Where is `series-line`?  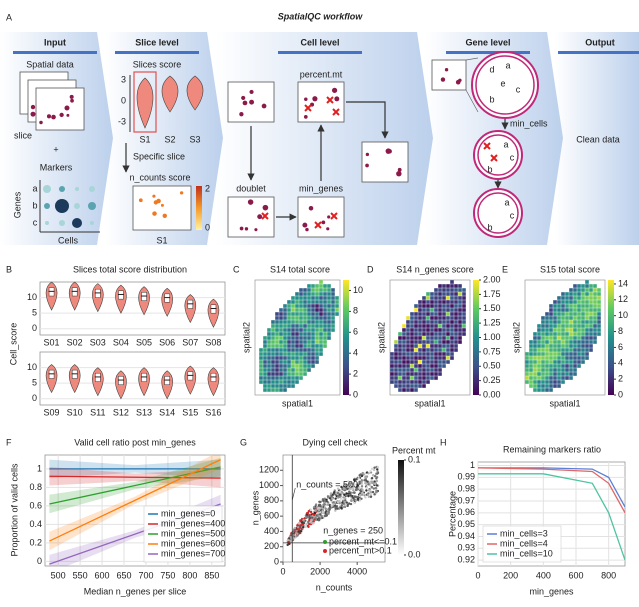 series-line is located at coordinates (135, 500).